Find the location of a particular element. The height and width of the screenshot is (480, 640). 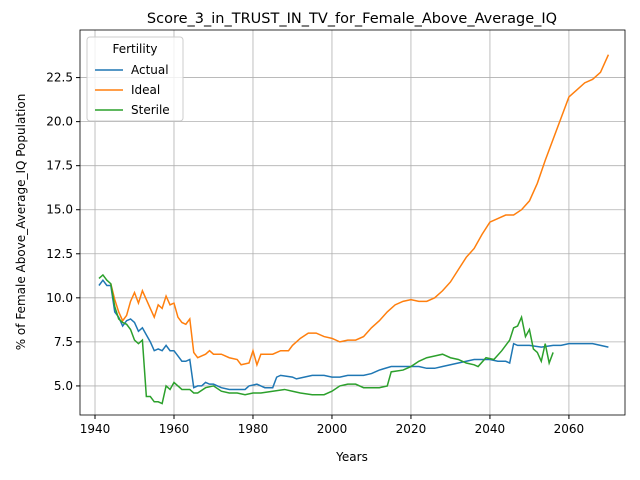

legend-box is located at coordinates (135, 79).